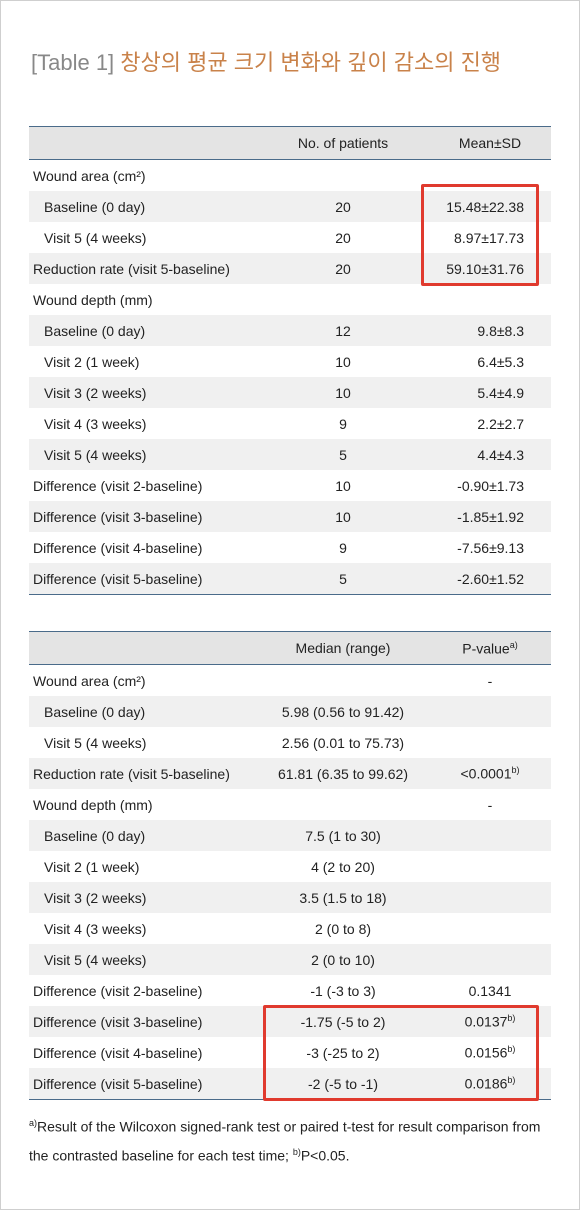  What do you see at coordinates (490, 516) in the screenshot?
I see `cell-text: -1.85±1.92` at bounding box center [490, 516].